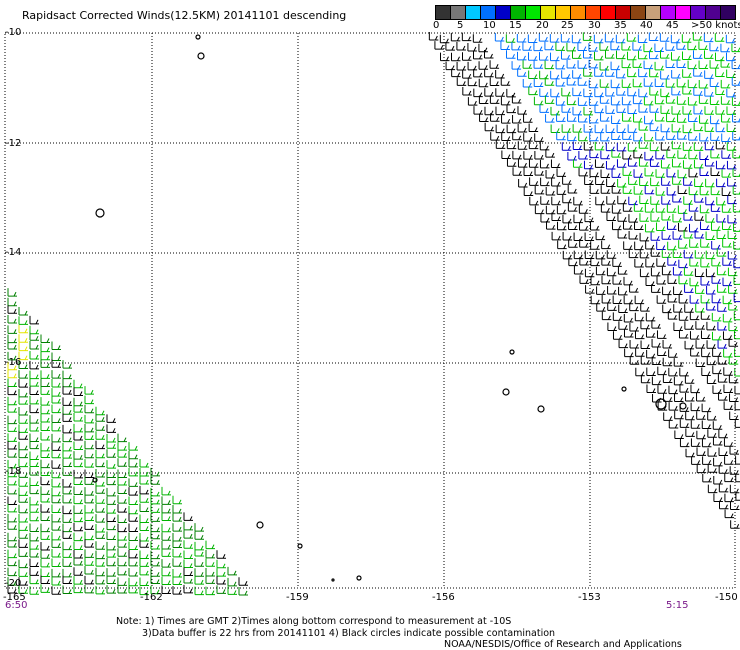 Image resolution: width=740 pixels, height=650 pixels. What do you see at coordinates (260, 525) in the screenshot?
I see `island` at bounding box center [260, 525].